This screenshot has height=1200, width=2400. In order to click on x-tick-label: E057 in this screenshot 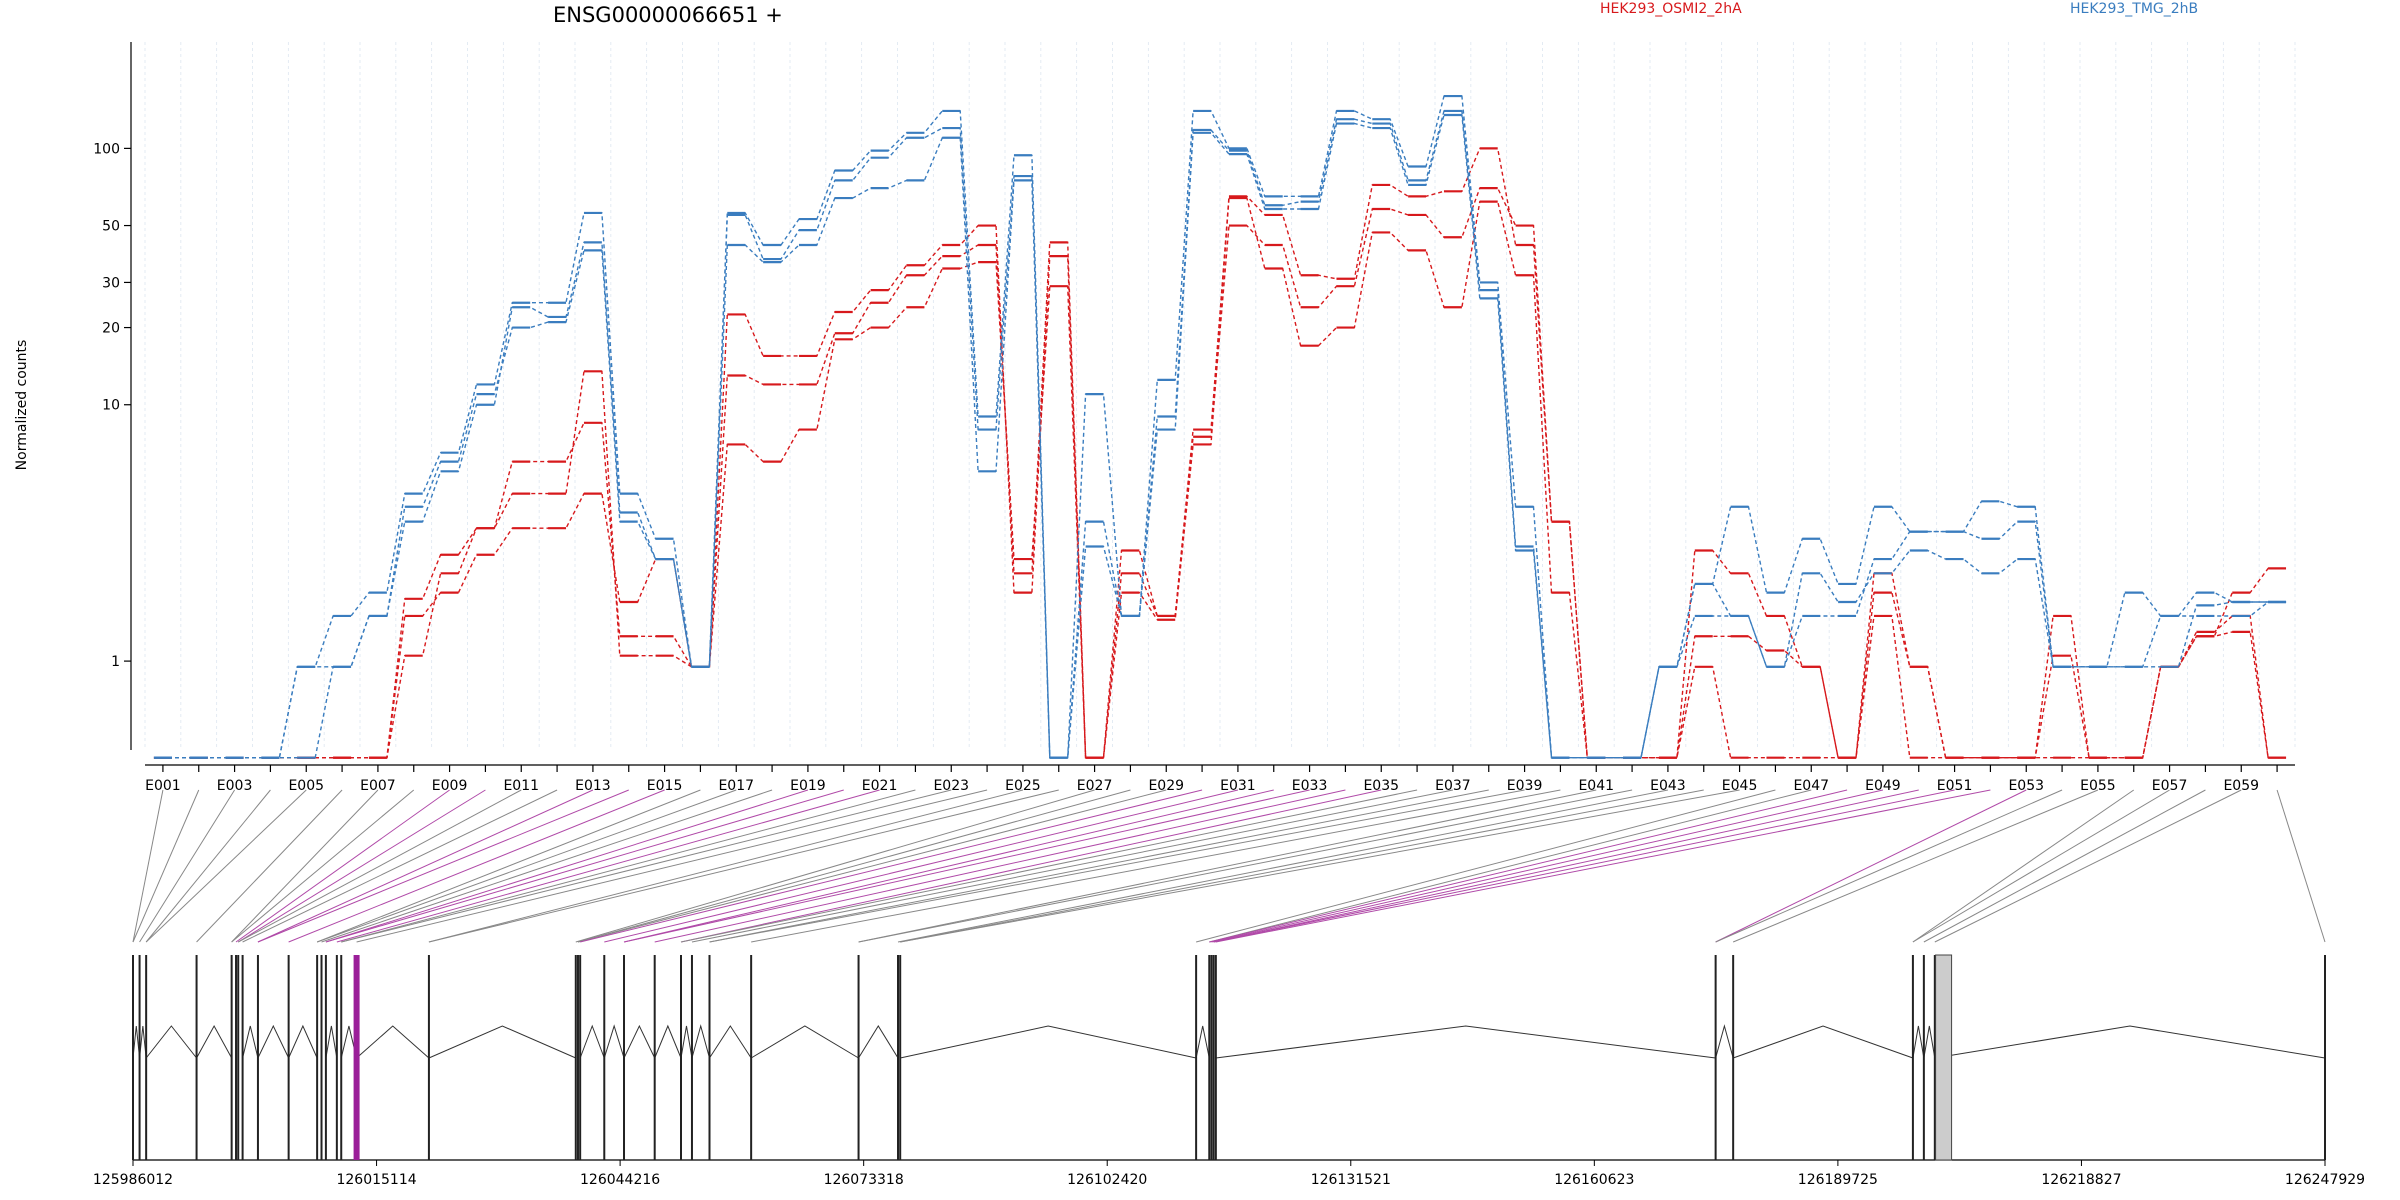, I will do `click(2170, 786)`.